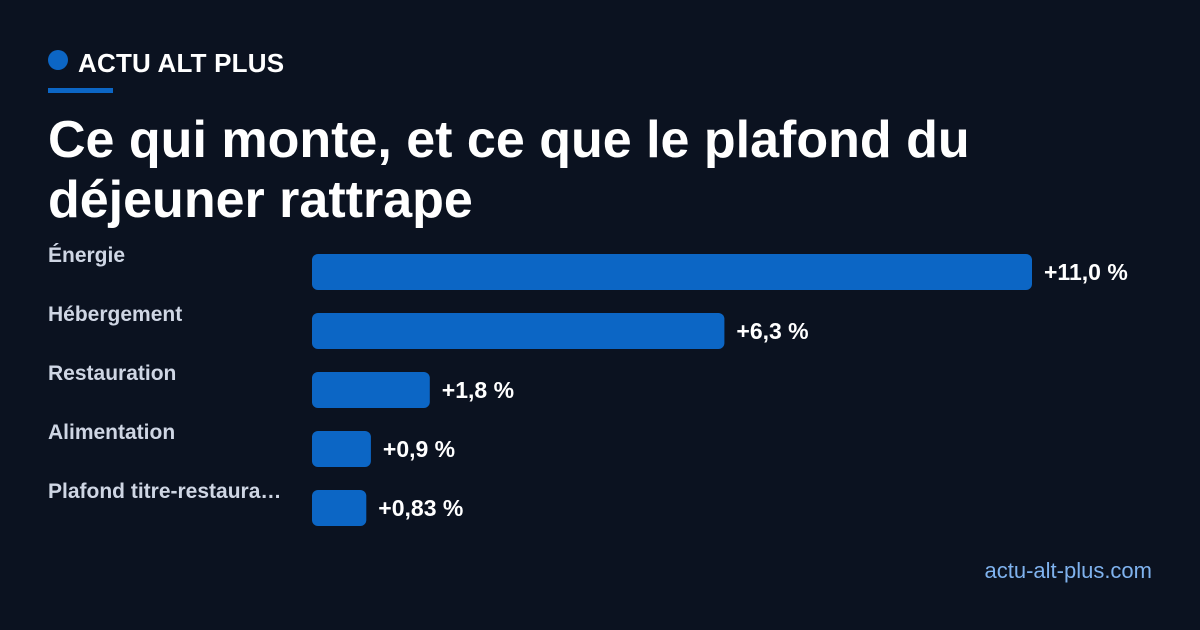 This screenshot has height=630, width=1200. Describe the element at coordinates (419, 449) in the screenshot. I see `value-label: +0,9 %` at that location.